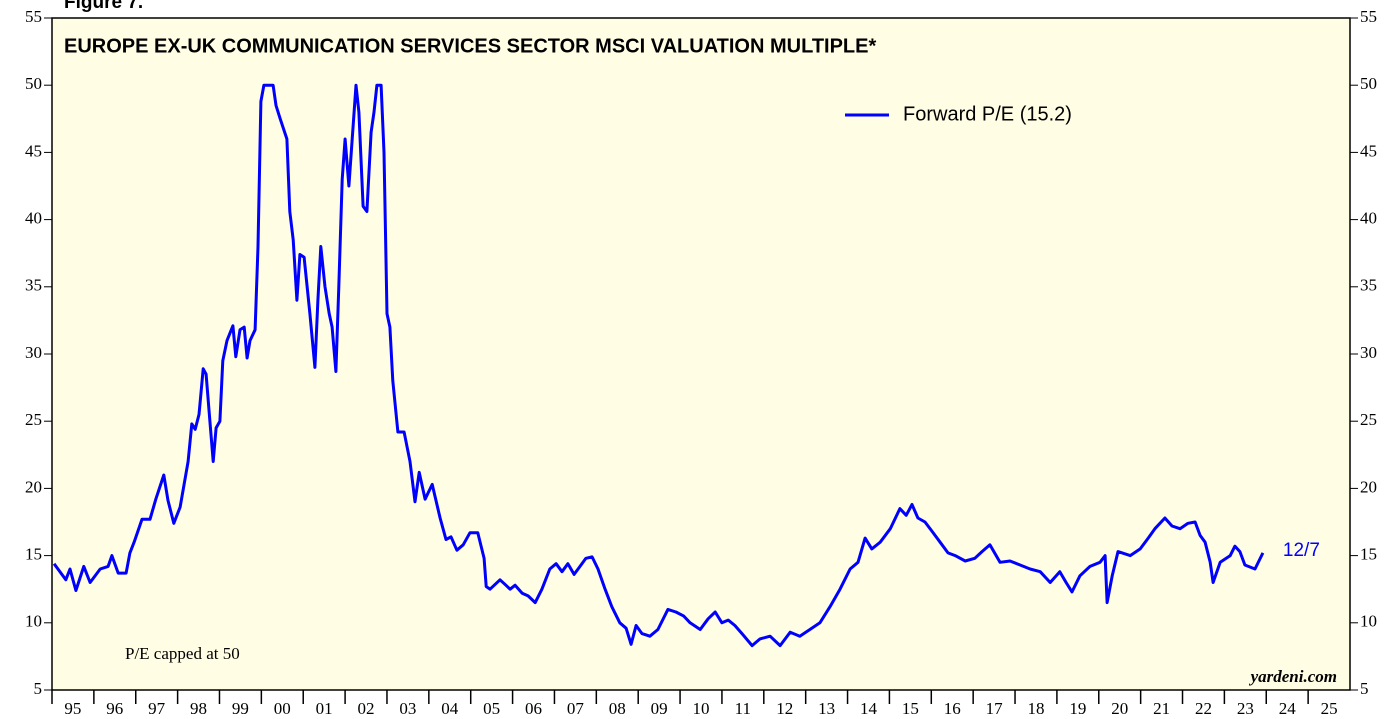 The image size is (1395, 719). Describe the element at coordinates (701, 708) in the screenshot. I see `x-tick-label: 10` at that location.